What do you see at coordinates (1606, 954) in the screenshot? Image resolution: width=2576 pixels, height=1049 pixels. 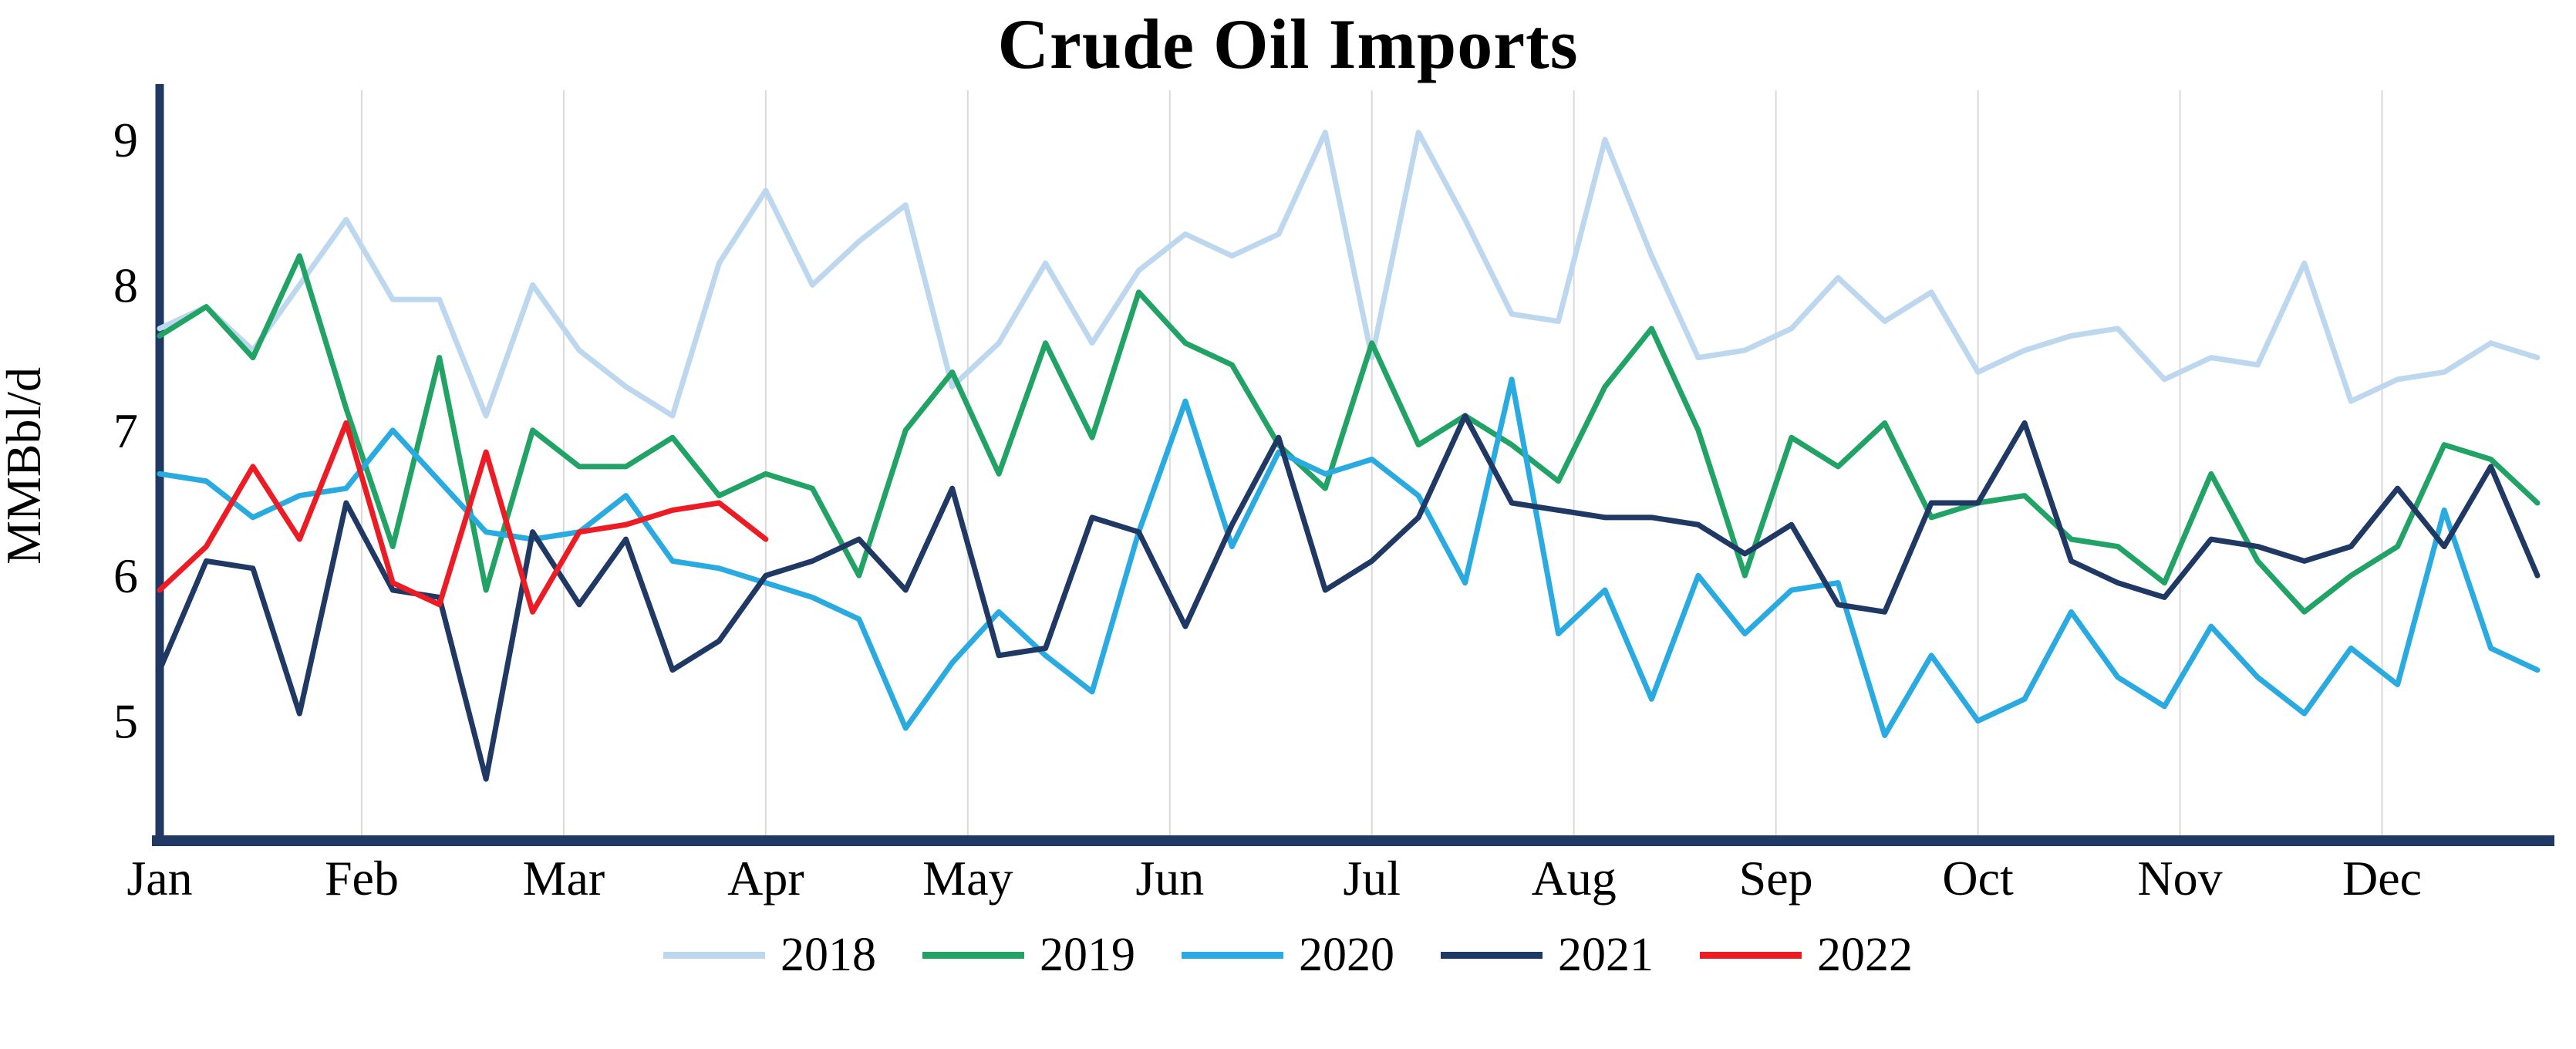 I see `legend-label-2021: 2021` at bounding box center [1606, 954].